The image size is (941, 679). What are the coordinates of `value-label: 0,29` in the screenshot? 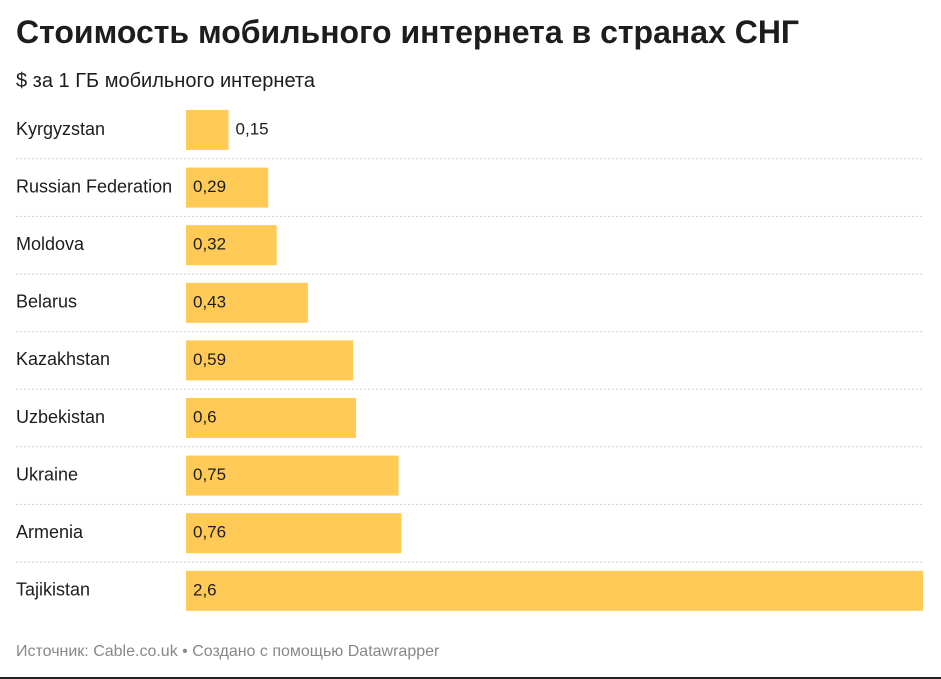 It's located at (209, 186).